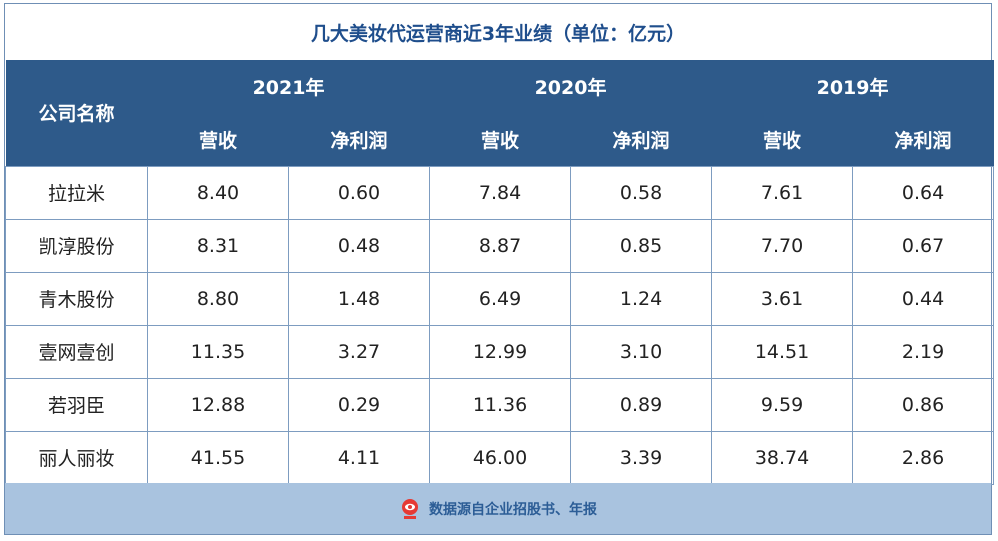 The height and width of the screenshot is (541, 998). What do you see at coordinates (641, 351) in the screenshot?
I see `value-cell: 3.10` at bounding box center [641, 351].